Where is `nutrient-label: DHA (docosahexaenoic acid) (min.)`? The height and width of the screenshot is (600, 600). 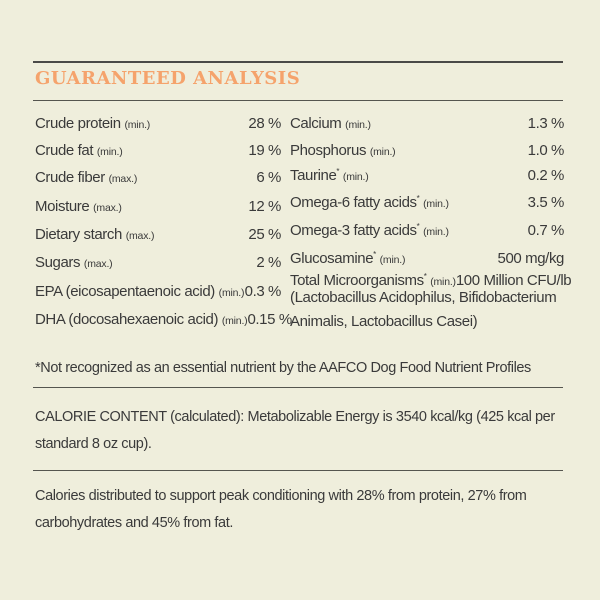
nutrient-label: DHA (docosahexaenoic acid) (min.) is located at coordinates (141, 319).